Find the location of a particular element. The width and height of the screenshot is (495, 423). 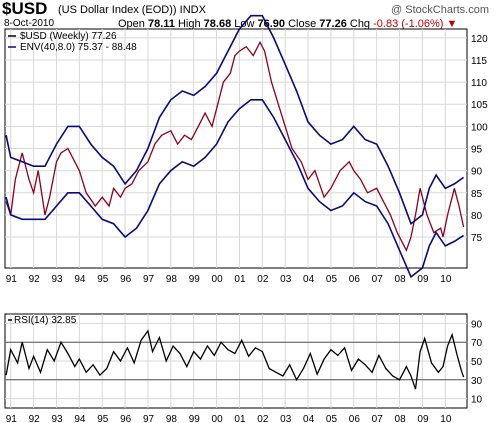

close-label: Close is located at coordinates (302, 24).